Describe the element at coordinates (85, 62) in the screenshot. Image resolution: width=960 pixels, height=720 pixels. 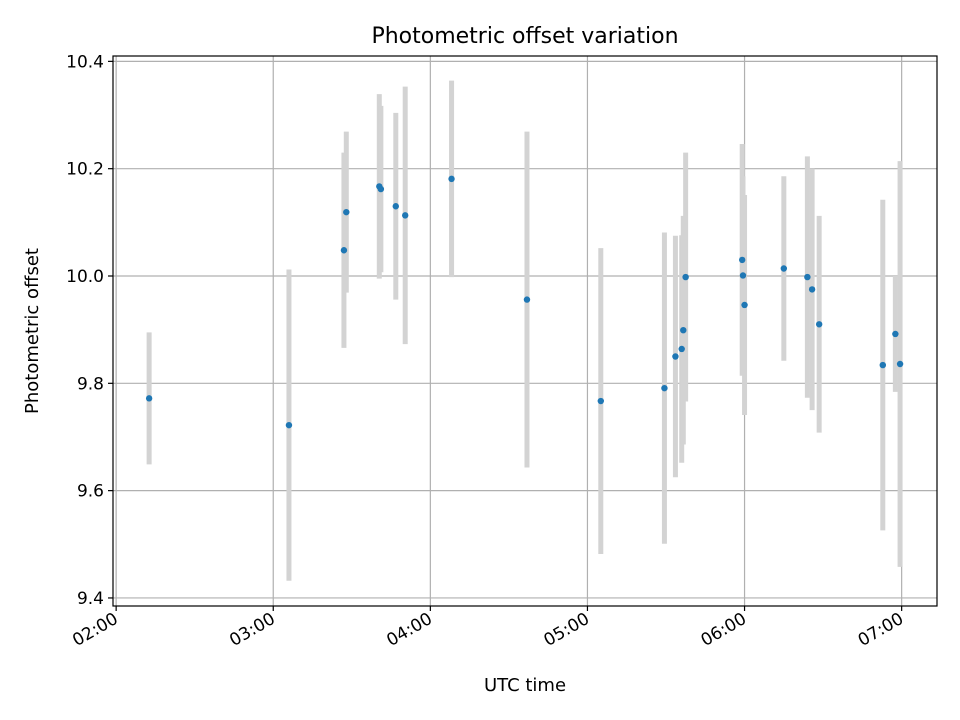
I see `y-tick-label: 10.4` at that location.